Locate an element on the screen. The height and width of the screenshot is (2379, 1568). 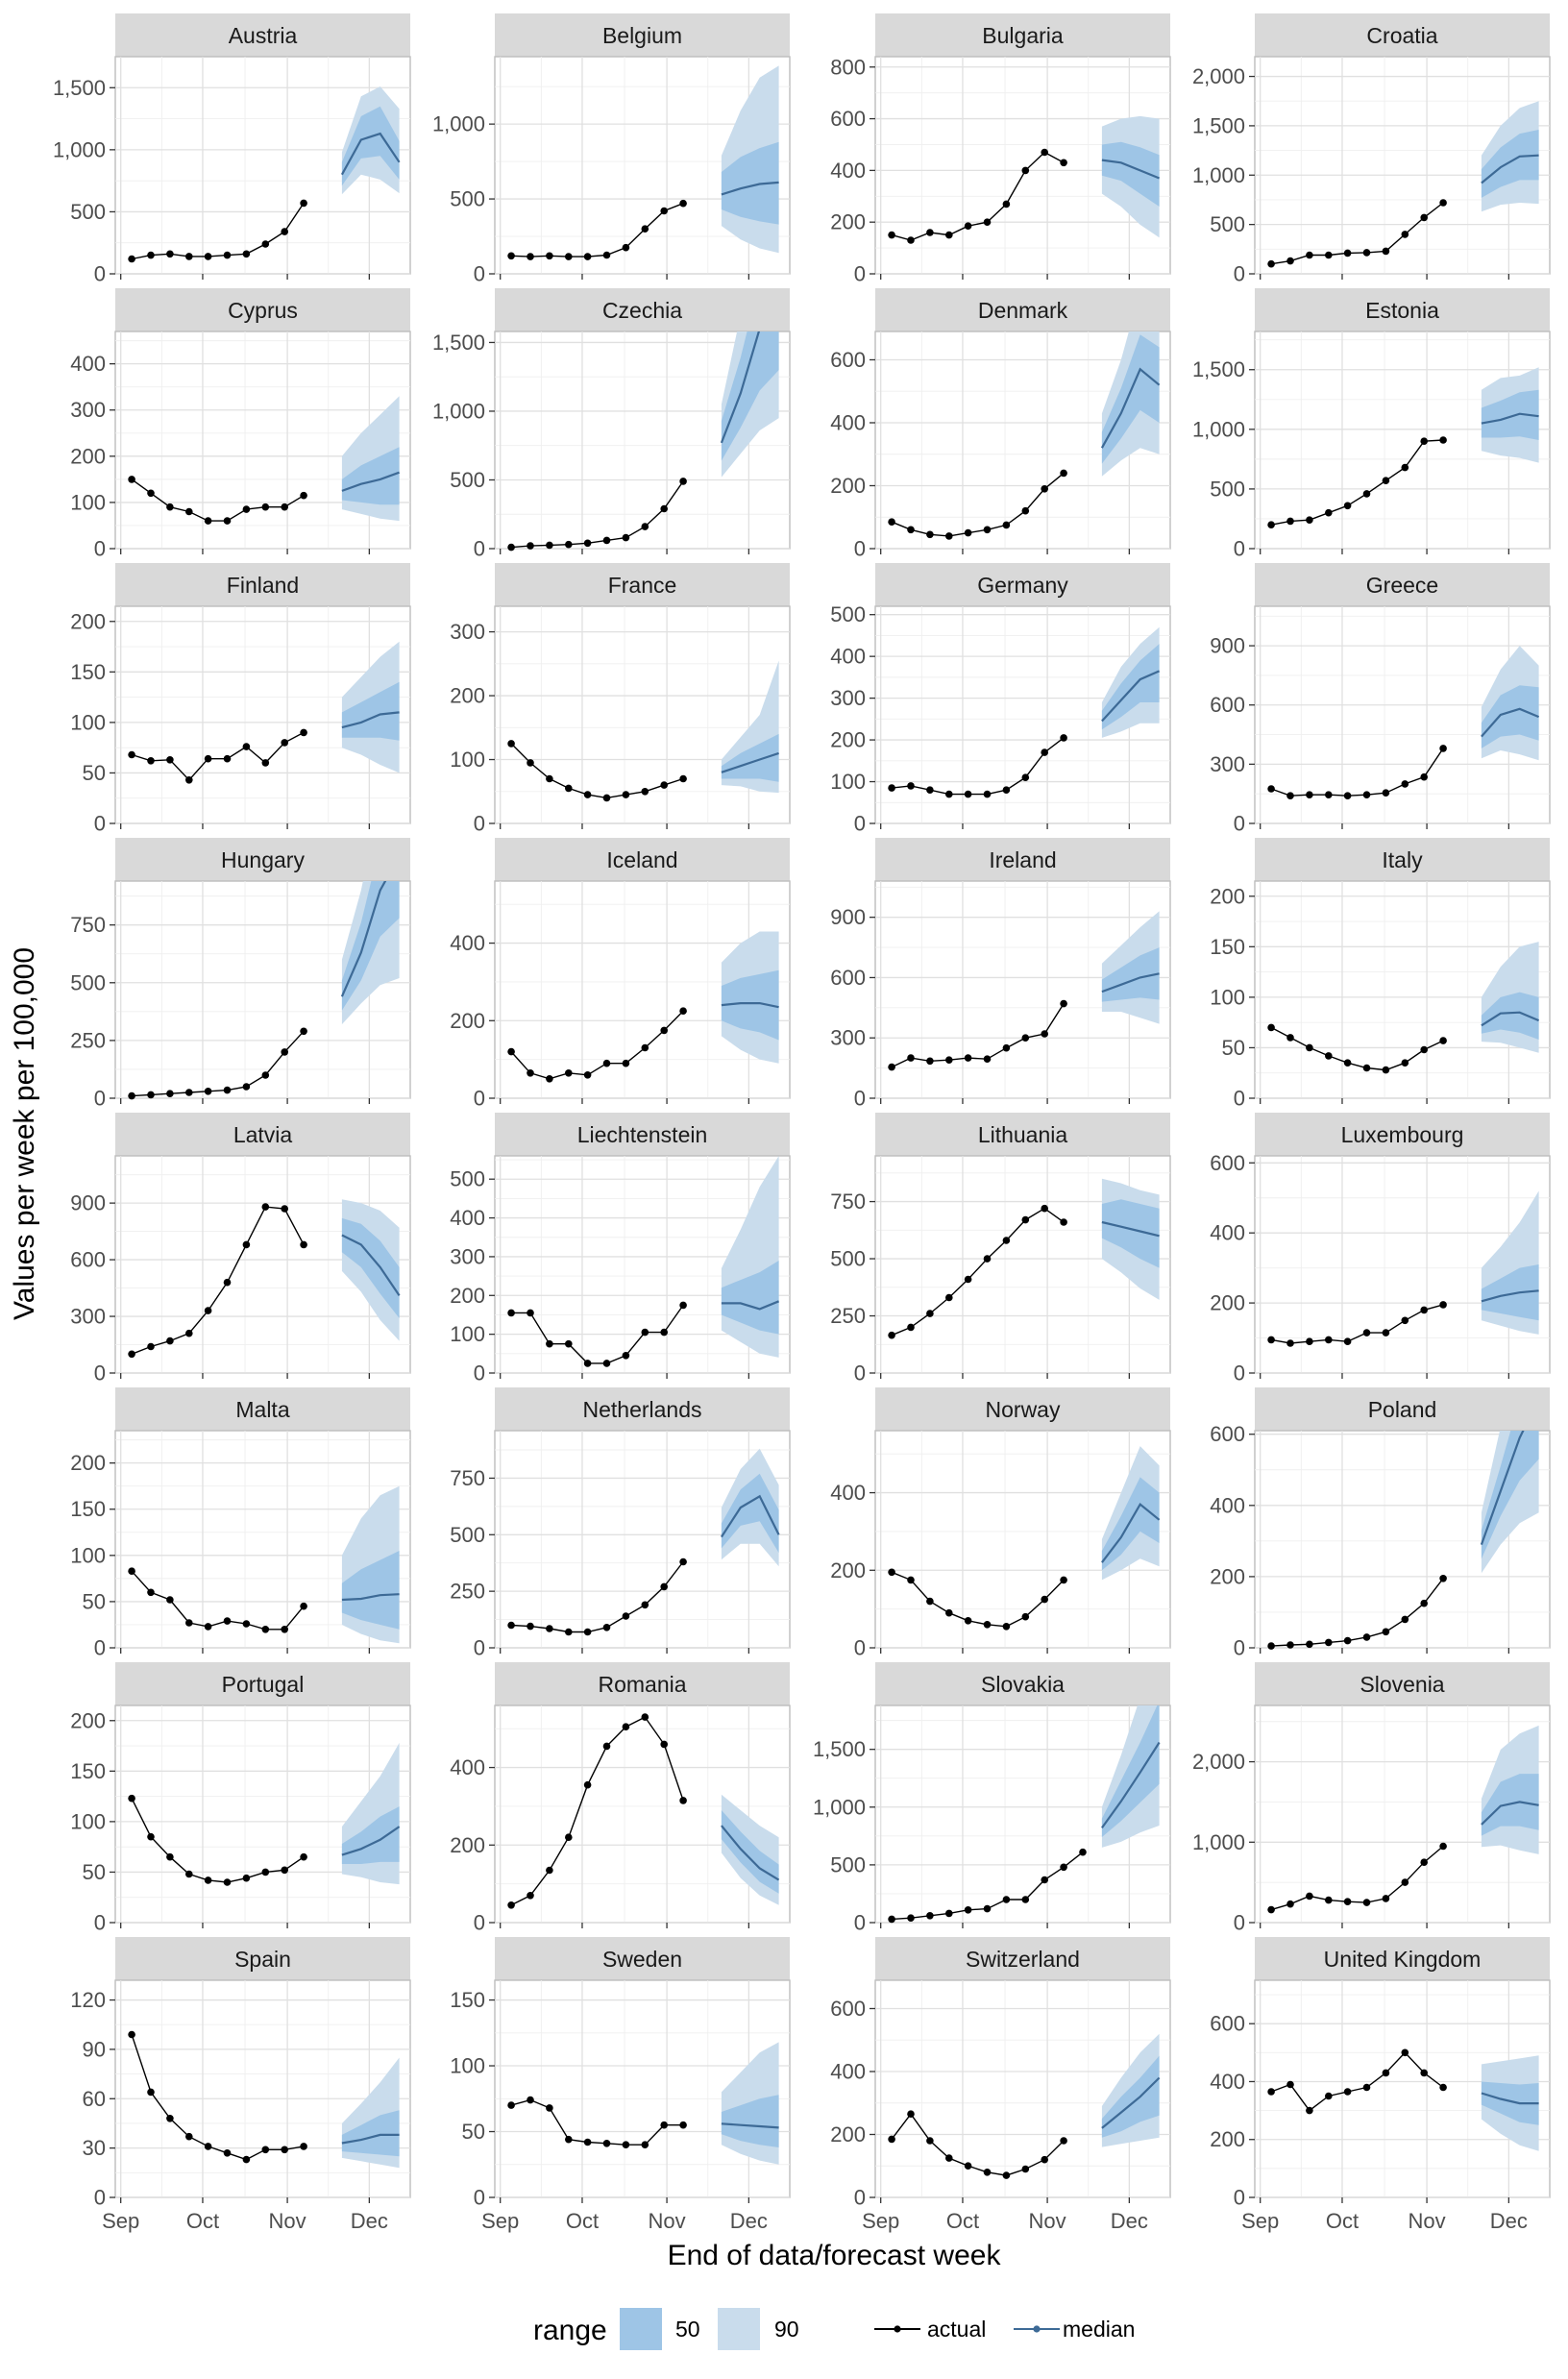
legend-label-90: 90 is located at coordinates (787, 2329).